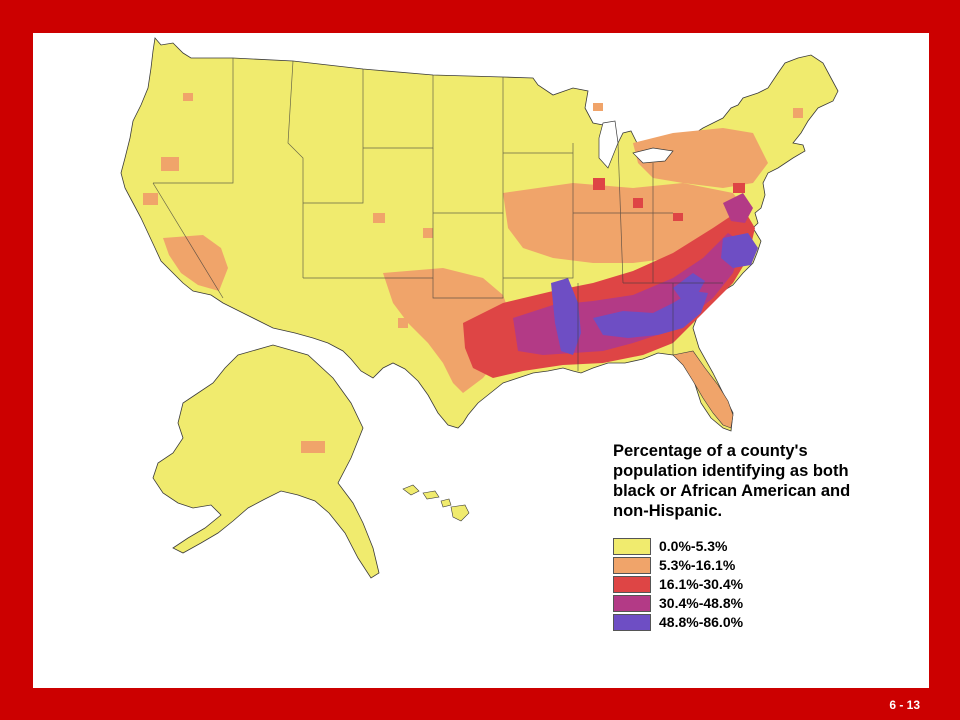 This screenshot has width=960, height=720. What do you see at coordinates (710, 451) in the screenshot?
I see `legend-title-line: Percentage of a county's` at bounding box center [710, 451].